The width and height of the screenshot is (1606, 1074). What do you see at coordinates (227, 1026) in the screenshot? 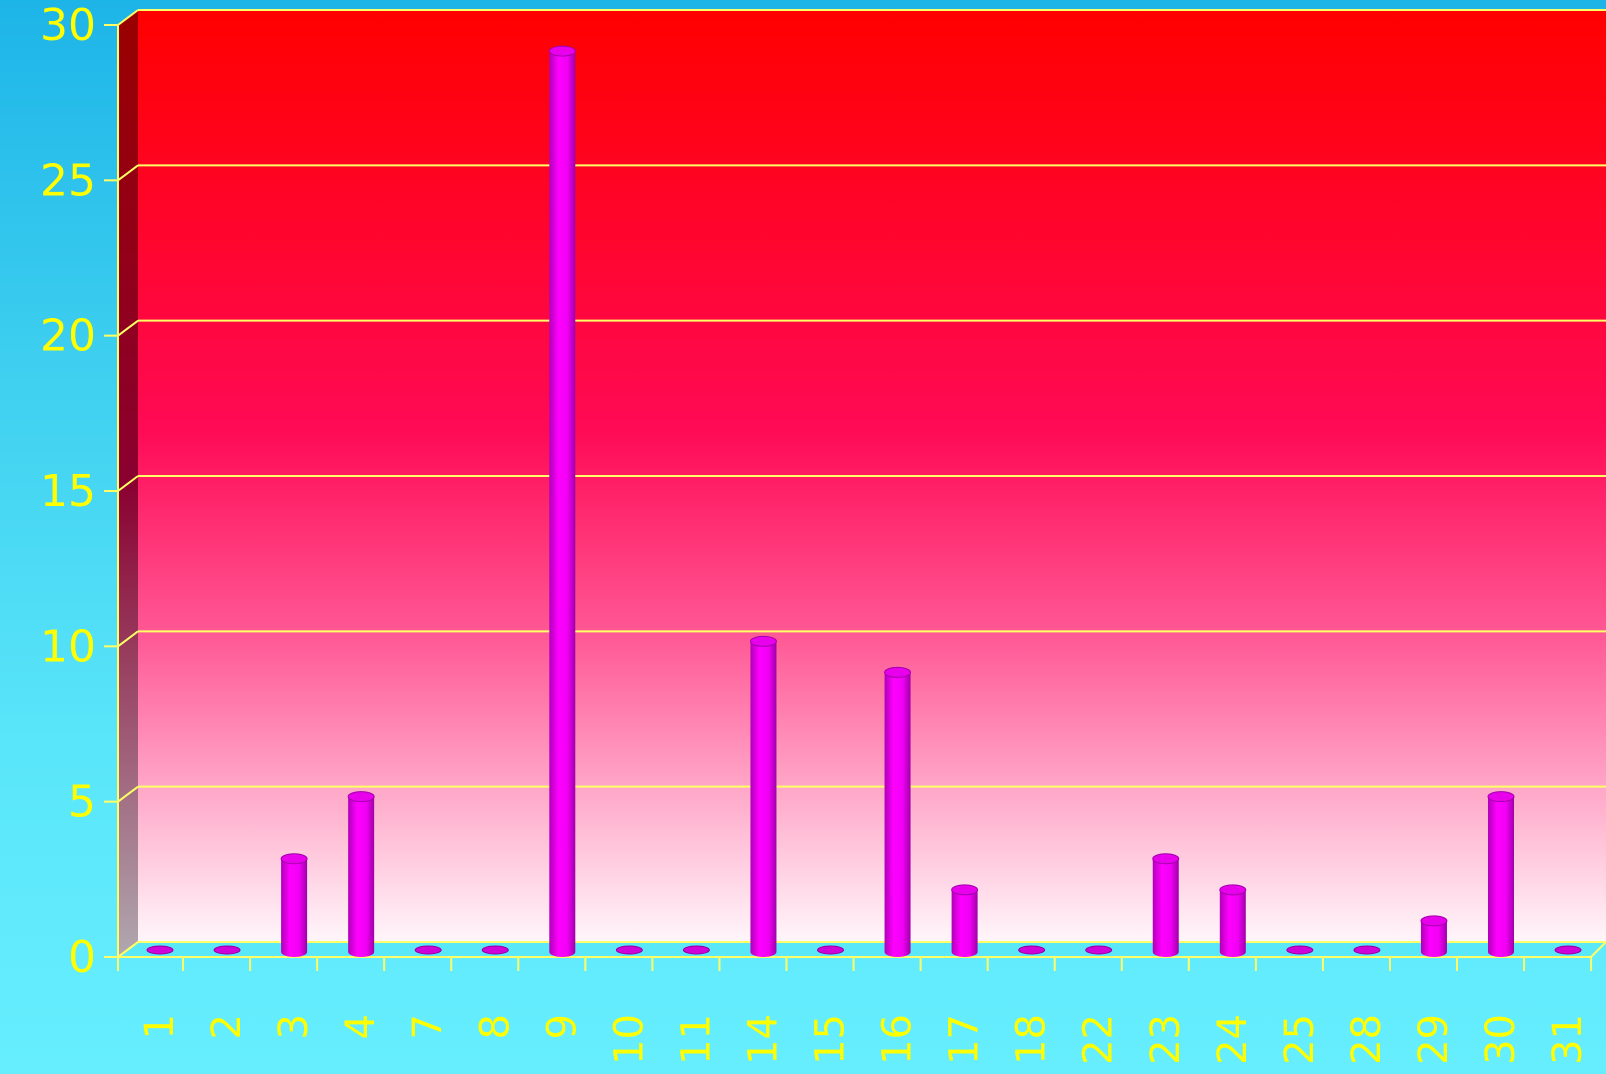
I see `x-tick-label: 2` at bounding box center [227, 1026].